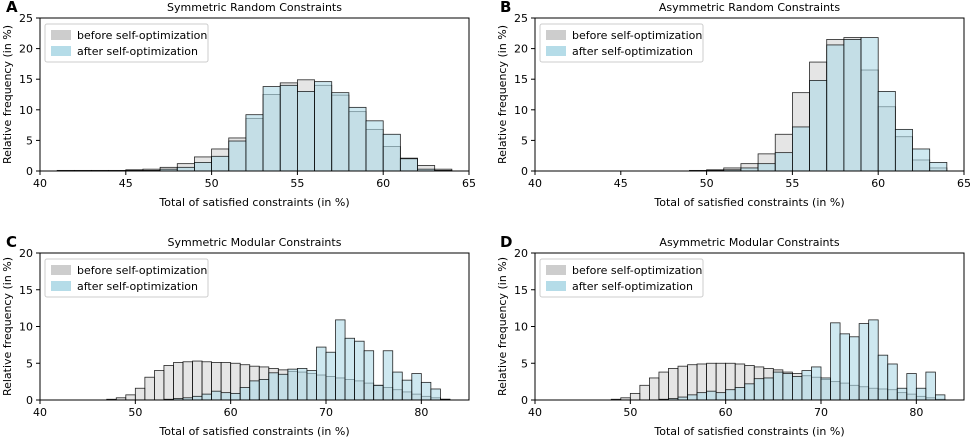 The height and width of the screenshot is (448, 970). What do you see at coordinates (231, 412) in the screenshot?
I see `x-tick-label: 60` at bounding box center [231, 412].